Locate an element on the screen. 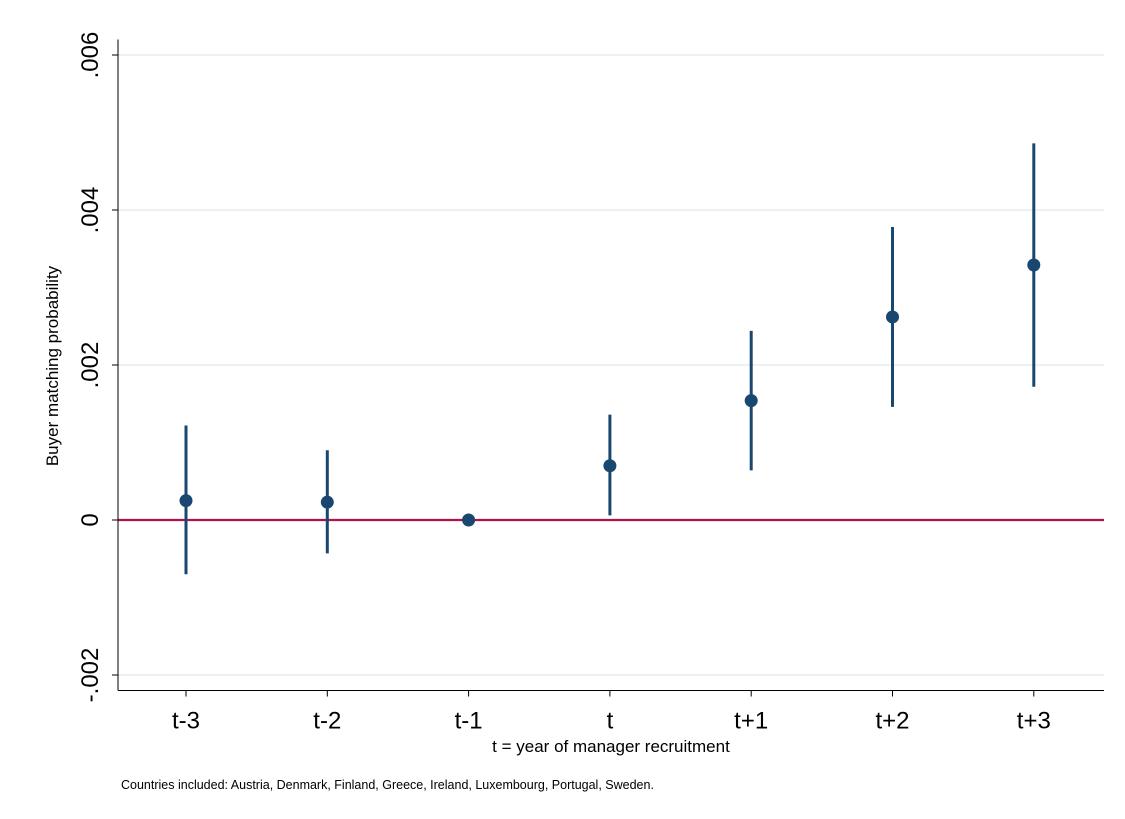 The height and width of the screenshot is (819, 1125). y-tick-label-2: .002 is located at coordinates (90, 365).